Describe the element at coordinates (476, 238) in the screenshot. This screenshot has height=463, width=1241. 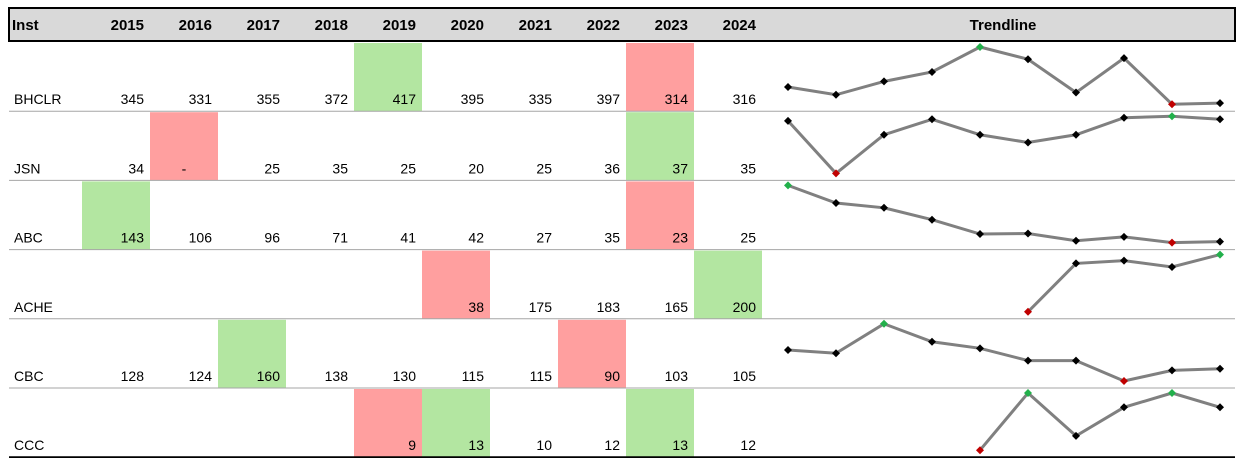
I see `value-cell: 42` at that location.